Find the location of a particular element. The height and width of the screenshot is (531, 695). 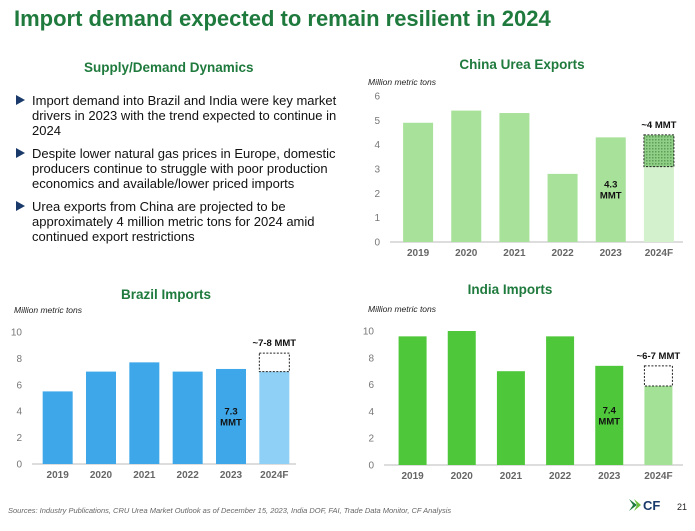

y-tick-label: 1 is located at coordinates (377, 218).